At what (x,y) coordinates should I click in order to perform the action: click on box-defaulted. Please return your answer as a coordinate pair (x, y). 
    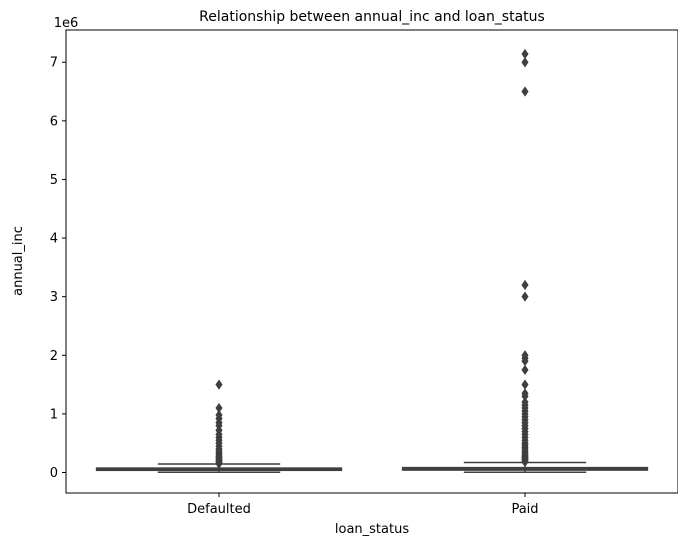
    Looking at the image, I should click on (219, 426).